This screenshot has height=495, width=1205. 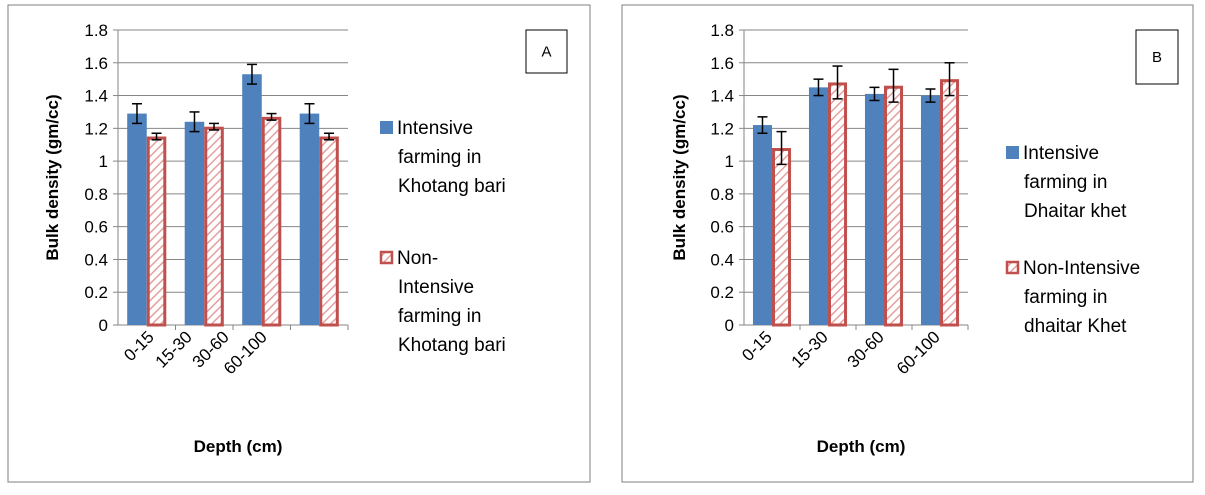 I want to click on legend-label-line: Dhaitar khet, so click(x=1075, y=211).